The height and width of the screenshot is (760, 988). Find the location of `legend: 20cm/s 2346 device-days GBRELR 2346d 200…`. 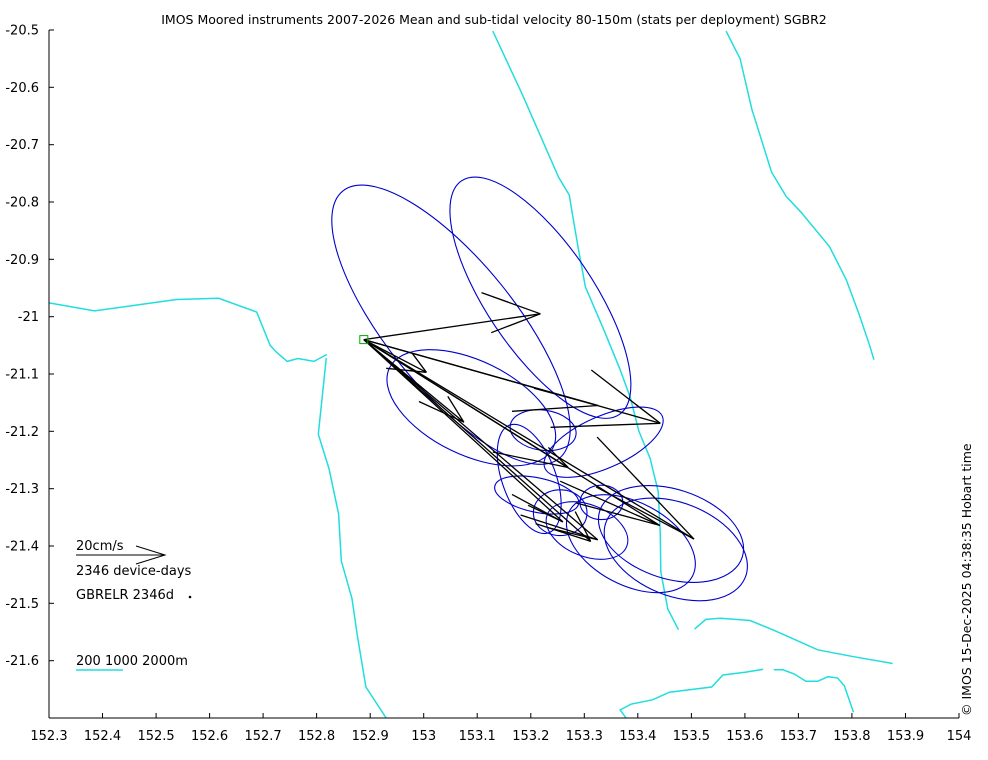

legend: 20cm/s 2346 device-days GBRELR 2346d 200… is located at coordinates (134, 605).